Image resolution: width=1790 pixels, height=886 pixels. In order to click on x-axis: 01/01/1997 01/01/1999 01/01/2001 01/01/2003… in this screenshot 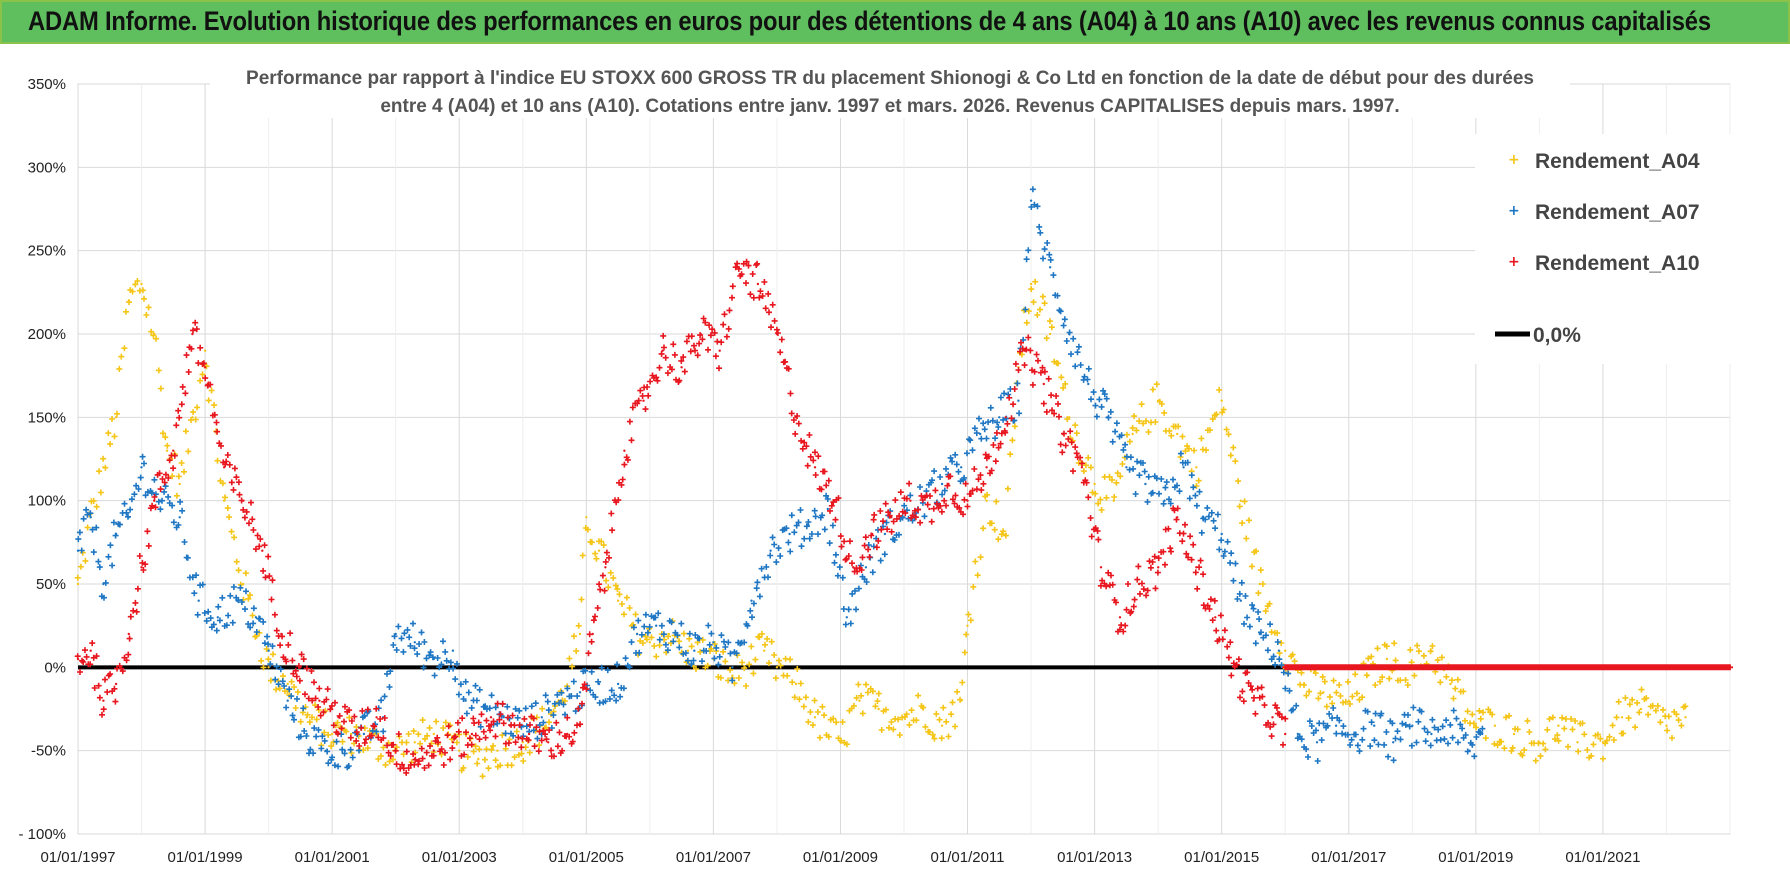, I will do `click(840, 857)`.